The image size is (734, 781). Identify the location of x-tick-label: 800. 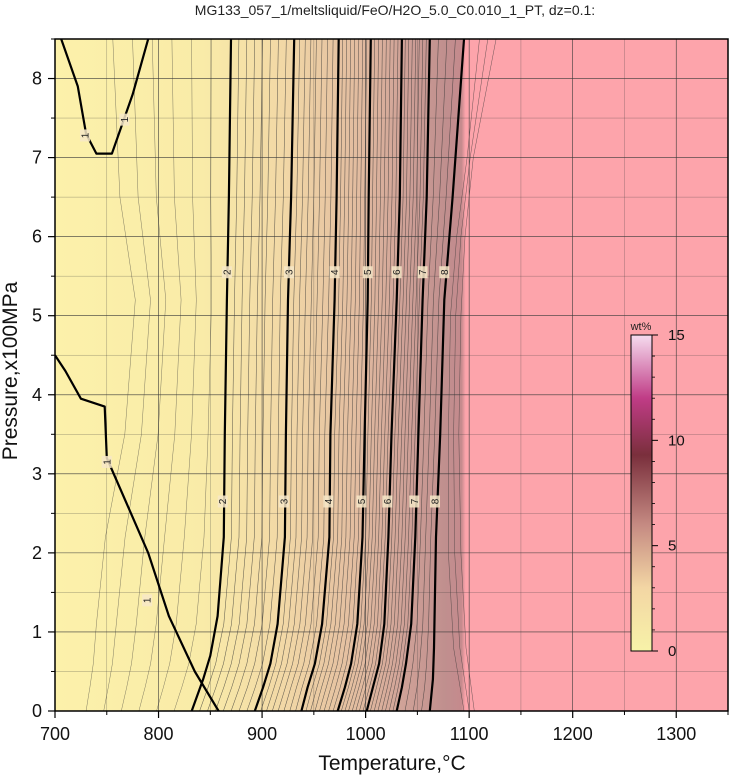
(159, 734).